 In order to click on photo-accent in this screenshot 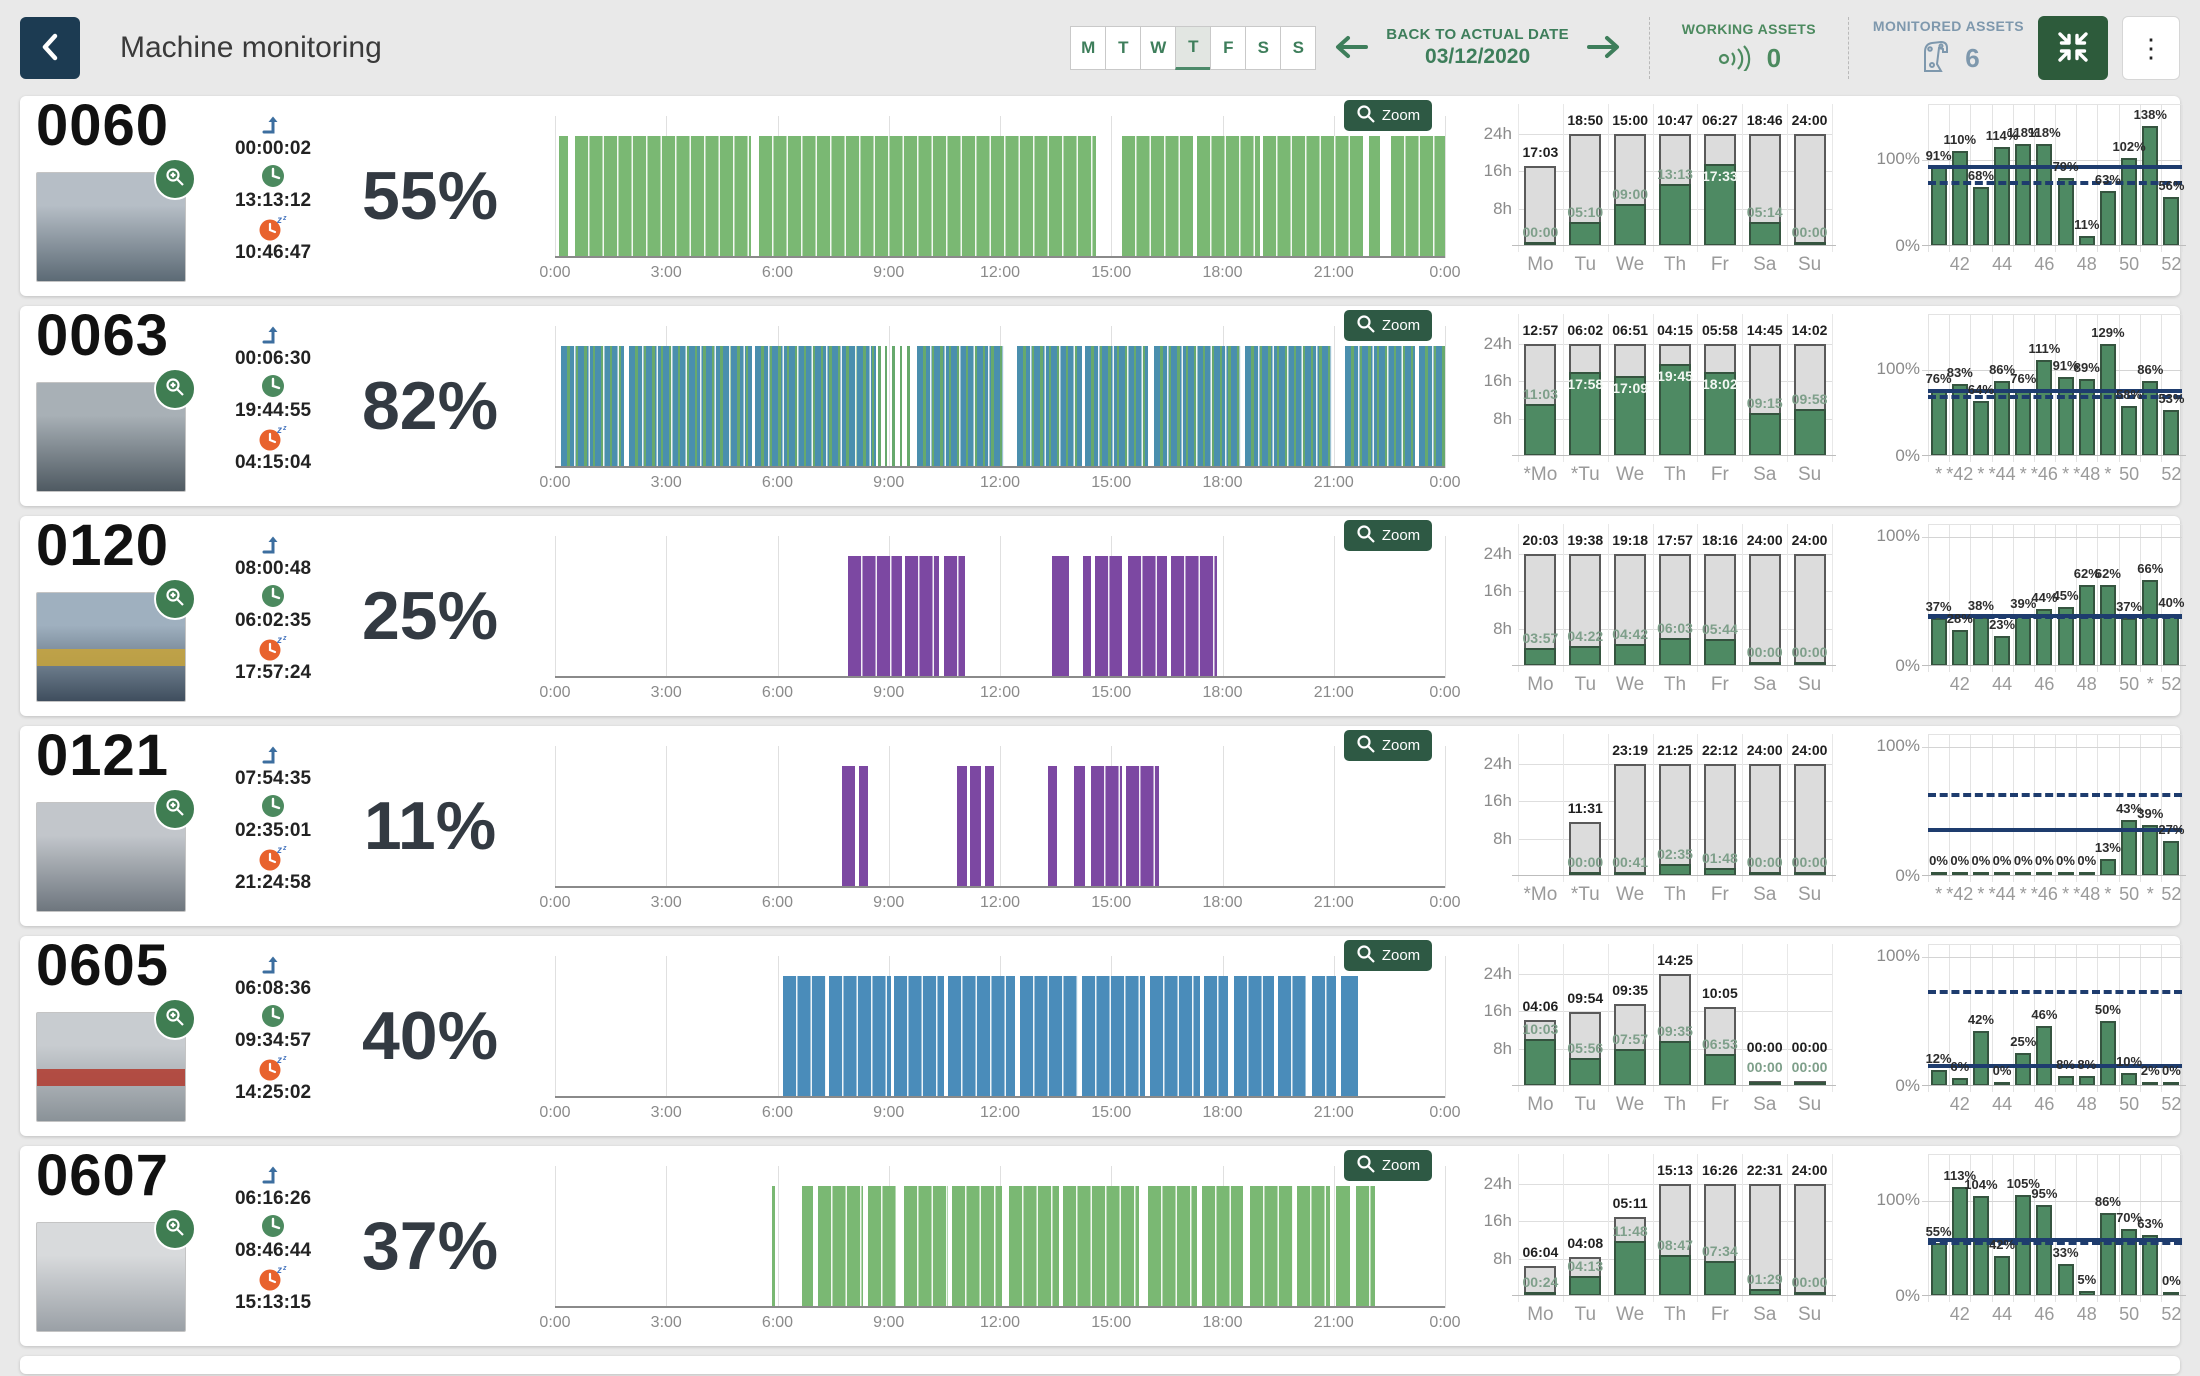, I will do `click(111, 658)`.